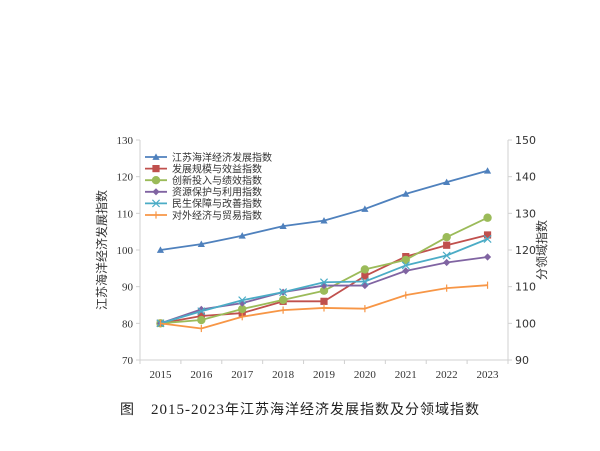 The image size is (600, 451). I want to click on legend-label: 江苏海洋经济发展指数, so click(222, 157).